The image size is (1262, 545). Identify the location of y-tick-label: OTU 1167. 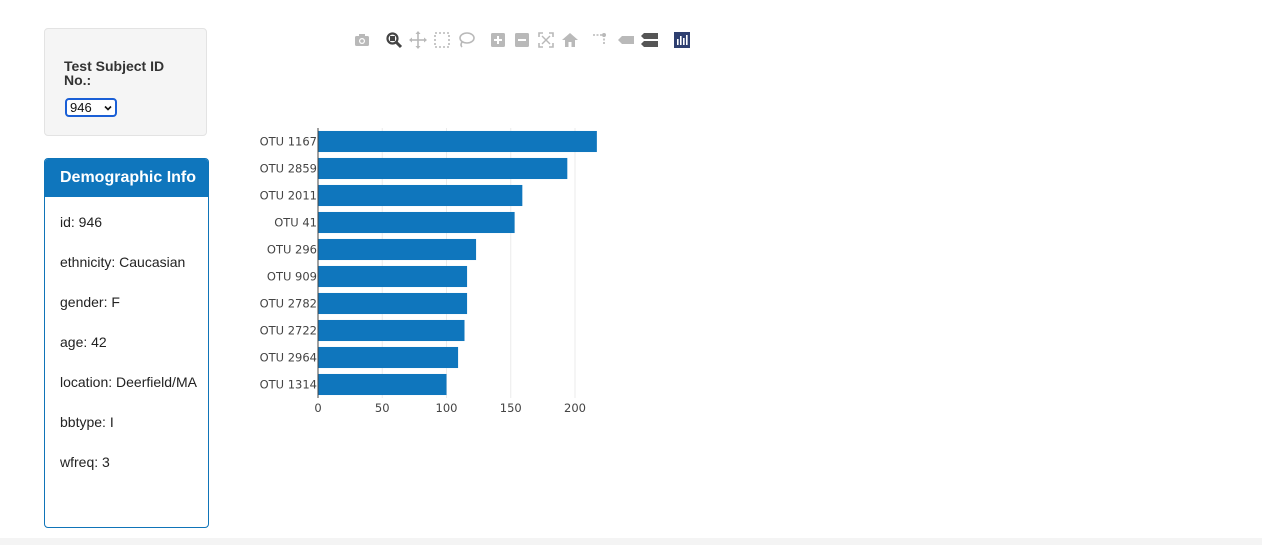
(288, 142).